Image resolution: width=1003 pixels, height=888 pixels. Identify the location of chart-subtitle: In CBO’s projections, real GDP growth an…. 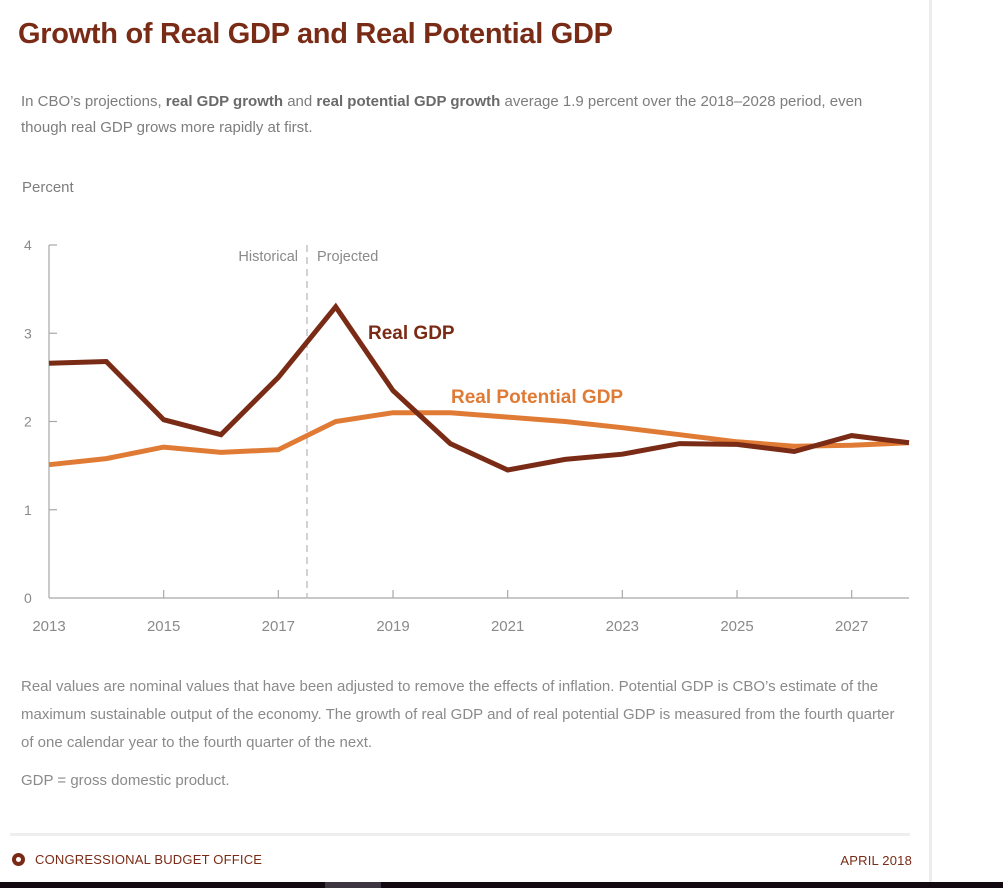
(451, 115).